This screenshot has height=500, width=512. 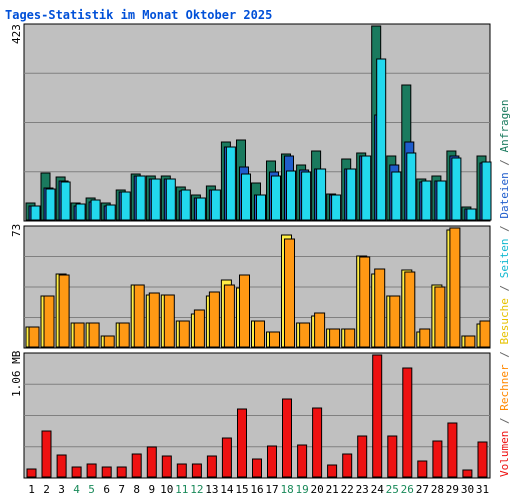 What do you see at coordinates (16, 373) in the screenshot?
I see `y-axis-max-label-volume: 1.06 MB` at bounding box center [16, 373].